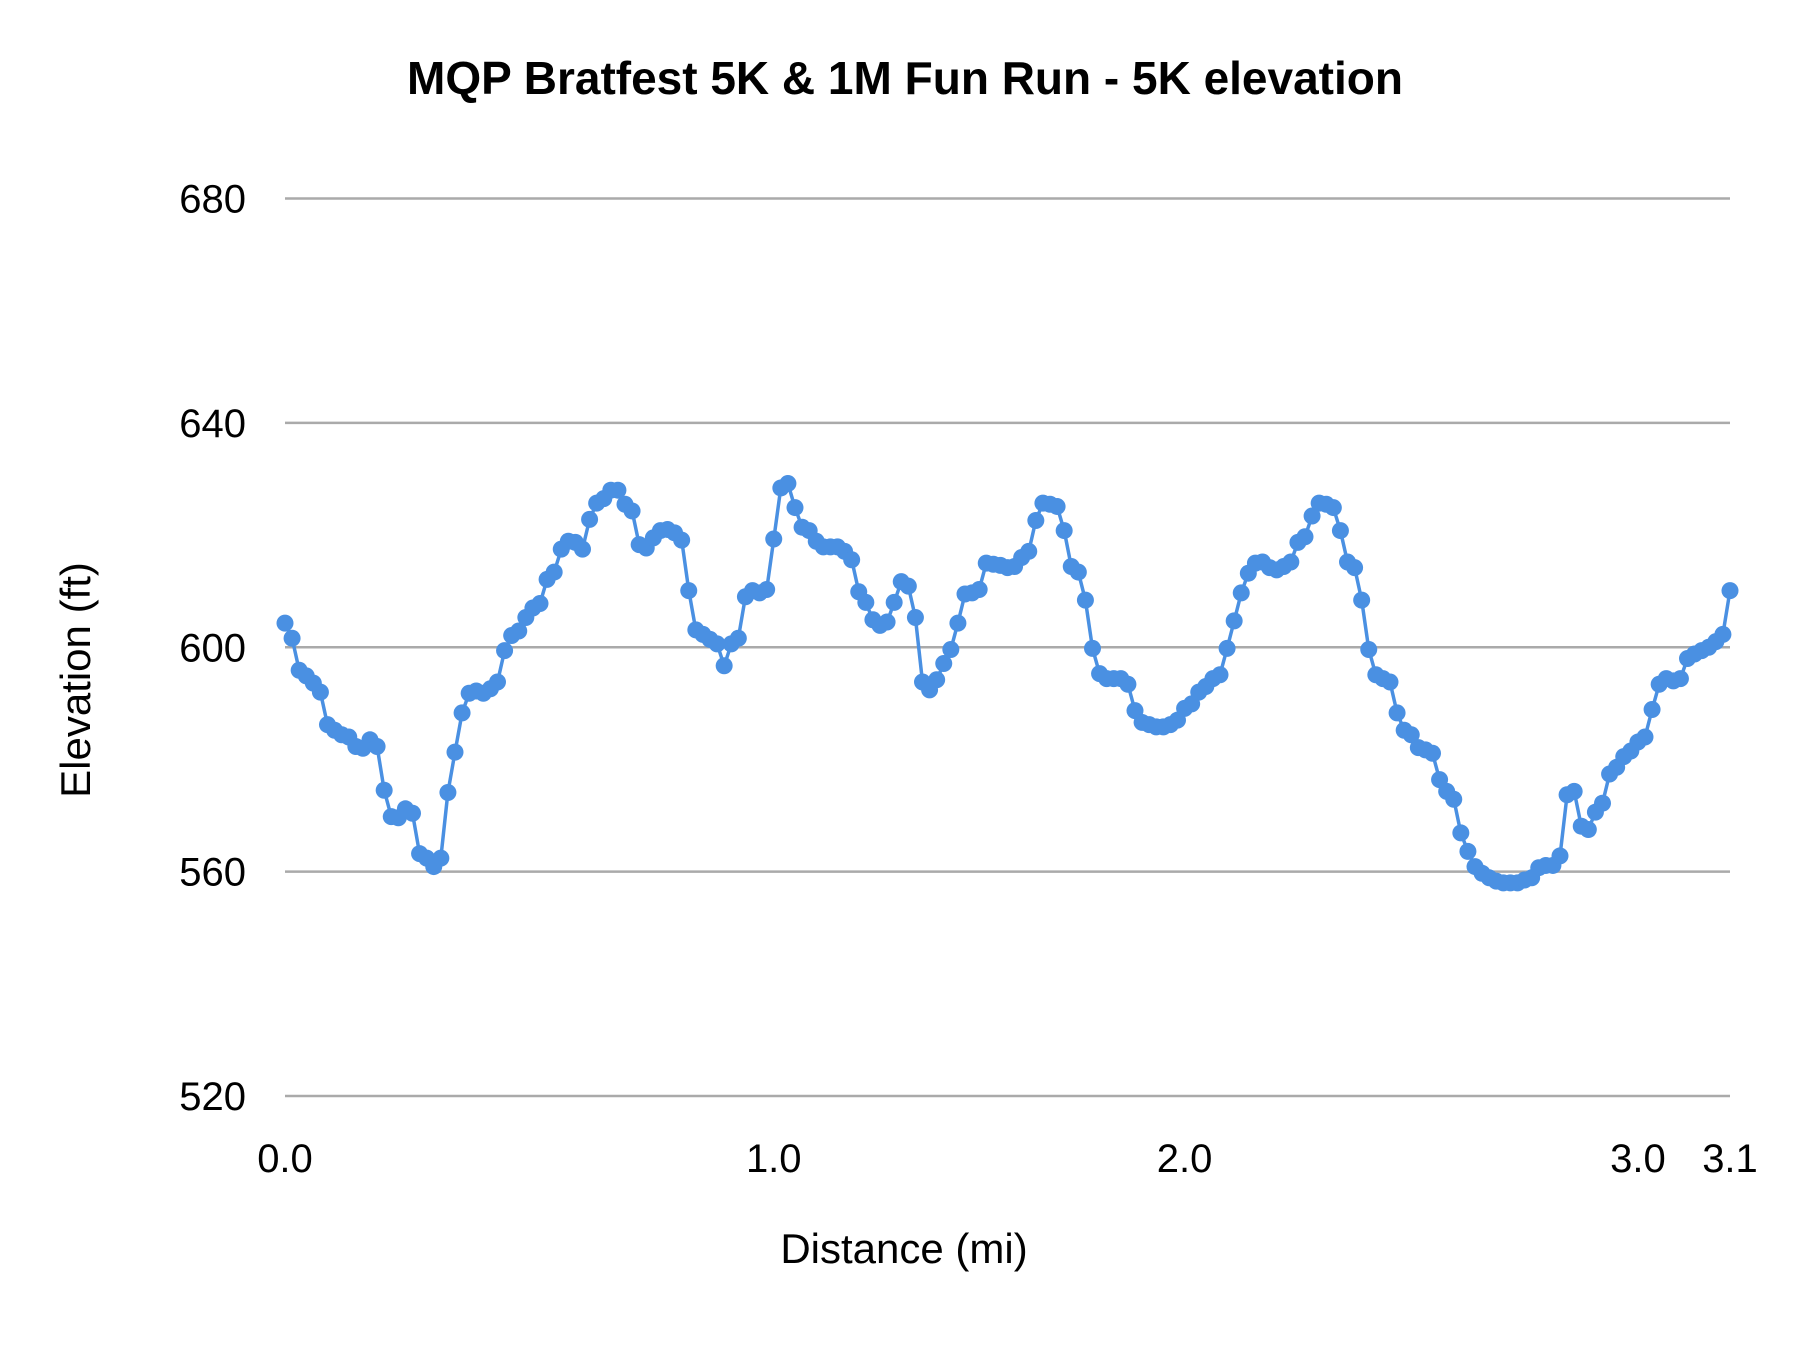 Image resolution: width=1800 pixels, height=1350 pixels. What do you see at coordinates (903, 1248) in the screenshot?
I see `x-axis-title: Distance (mi)` at bounding box center [903, 1248].